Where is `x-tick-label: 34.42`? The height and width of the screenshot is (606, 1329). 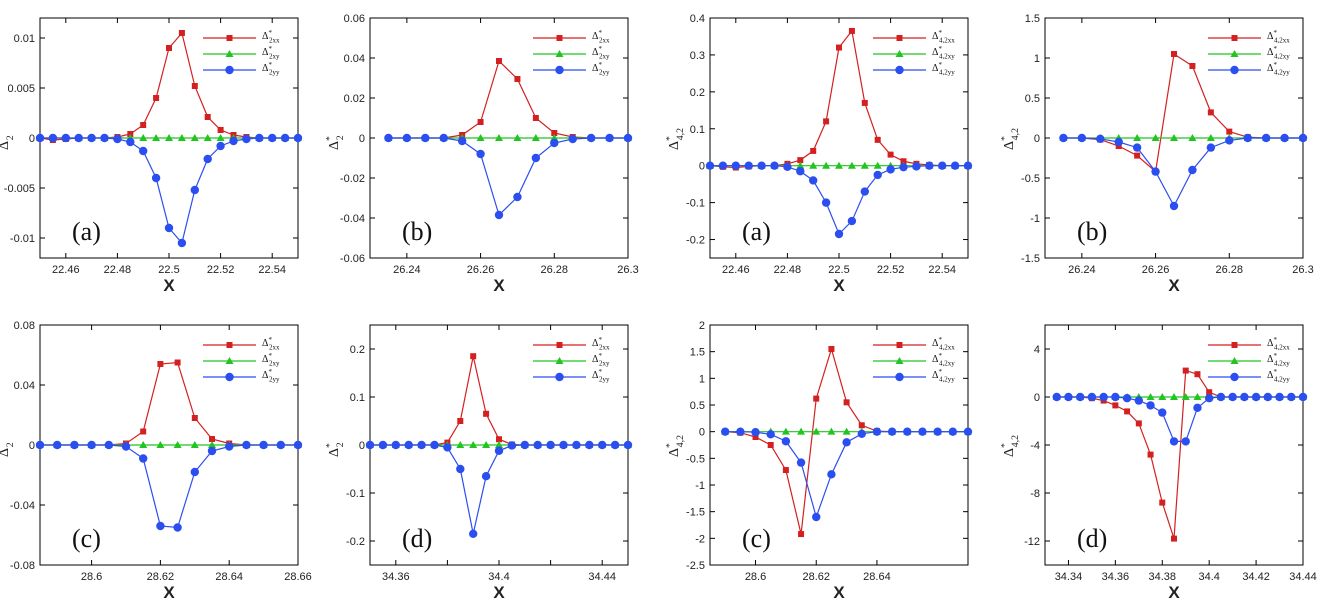
x-tick-label: 34.42 is located at coordinates (1256, 577).